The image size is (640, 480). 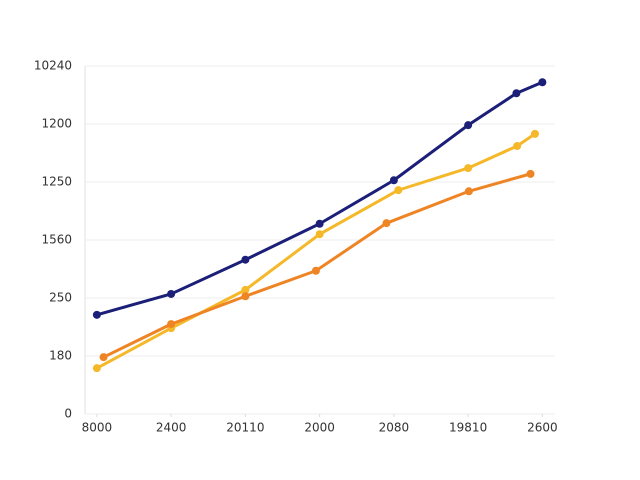 What do you see at coordinates (97, 428) in the screenshot?
I see `x-tick-label: 8000` at bounding box center [97, 428].